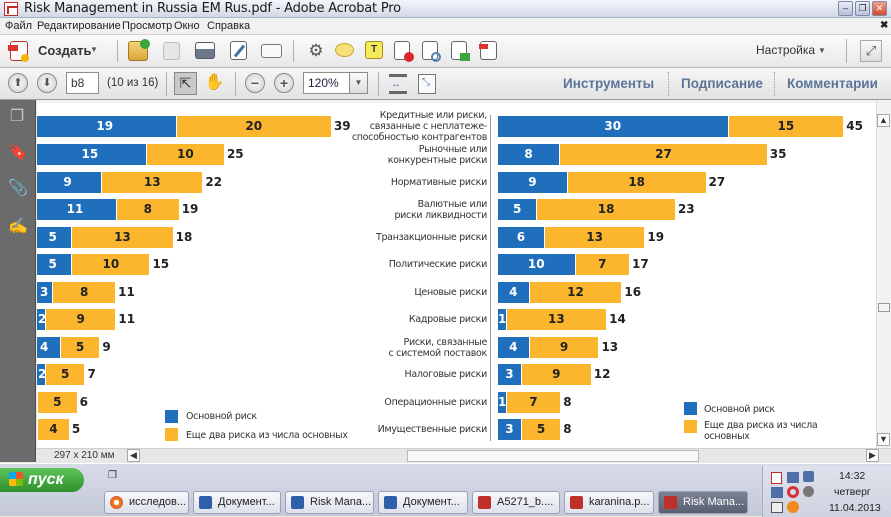  I want to click on fullscreen-icon: ⤢, so click(871, 51).